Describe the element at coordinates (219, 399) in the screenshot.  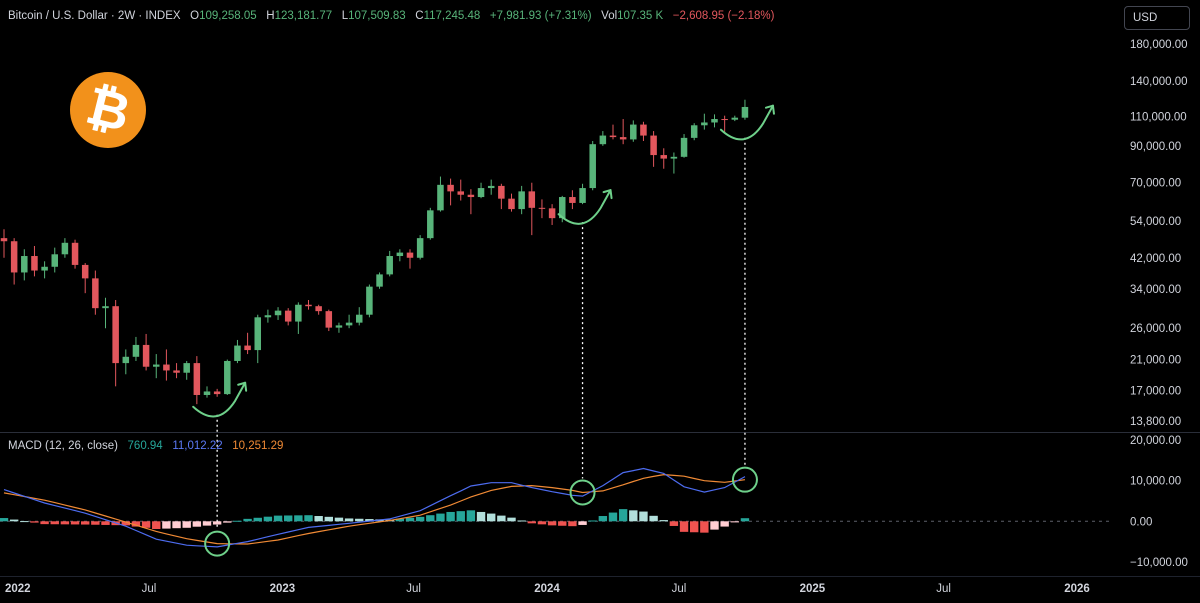
I see `annotation-curved-arrow` at that location.